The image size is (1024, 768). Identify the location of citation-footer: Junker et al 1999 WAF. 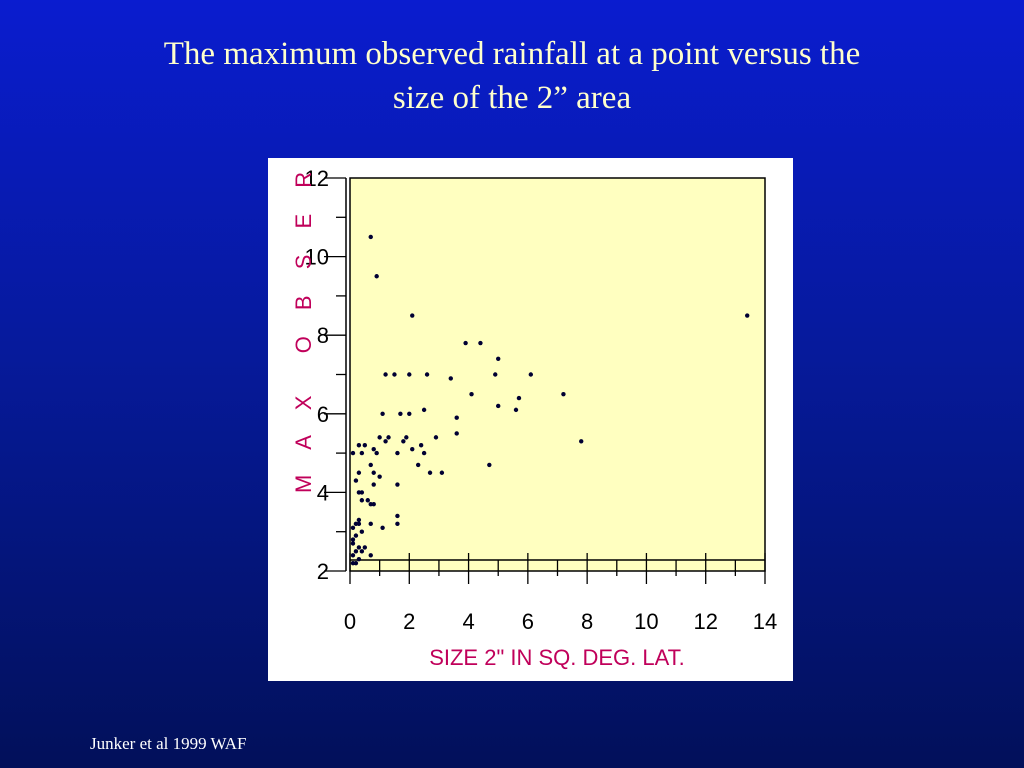
(168, 743).